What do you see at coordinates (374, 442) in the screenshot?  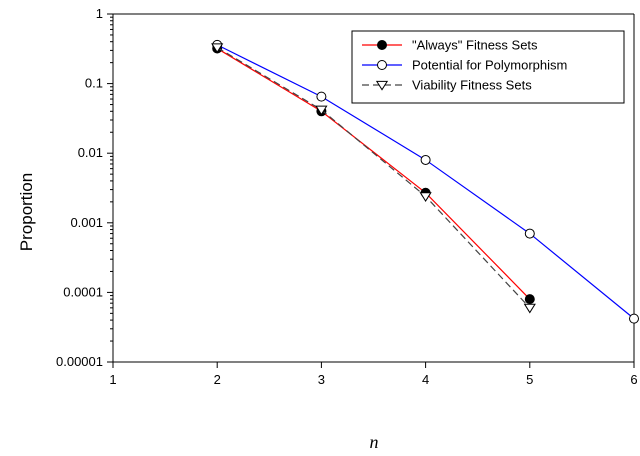 I see `x-axis-title: n` at bounding box center [374, 442].